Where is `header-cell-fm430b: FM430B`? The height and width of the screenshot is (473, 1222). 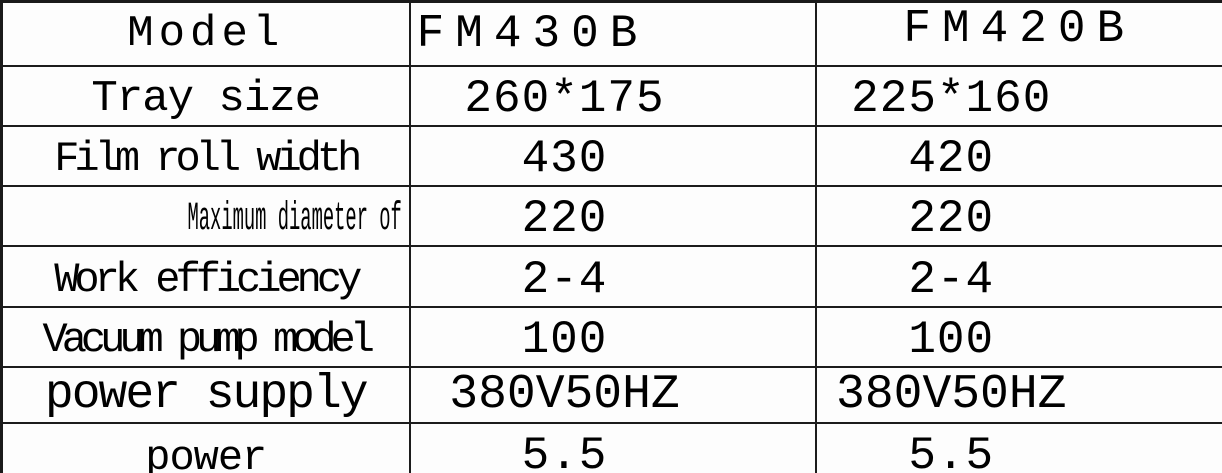
header-cell-fm430b: FM430B is located at coordinates (612, 33).